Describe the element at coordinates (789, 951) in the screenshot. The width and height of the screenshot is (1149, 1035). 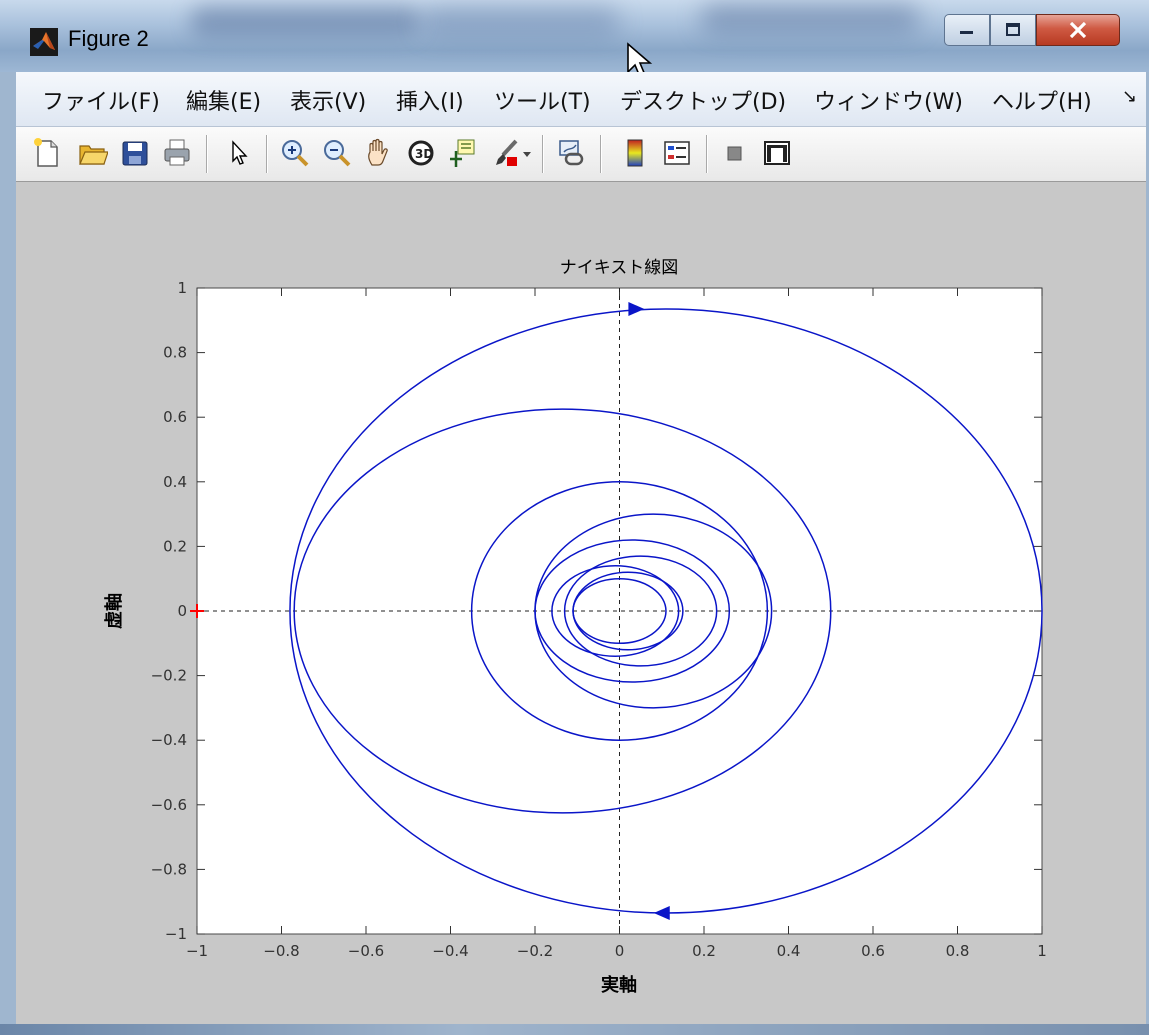
I see `x-tick-label: 0.4` at that location.